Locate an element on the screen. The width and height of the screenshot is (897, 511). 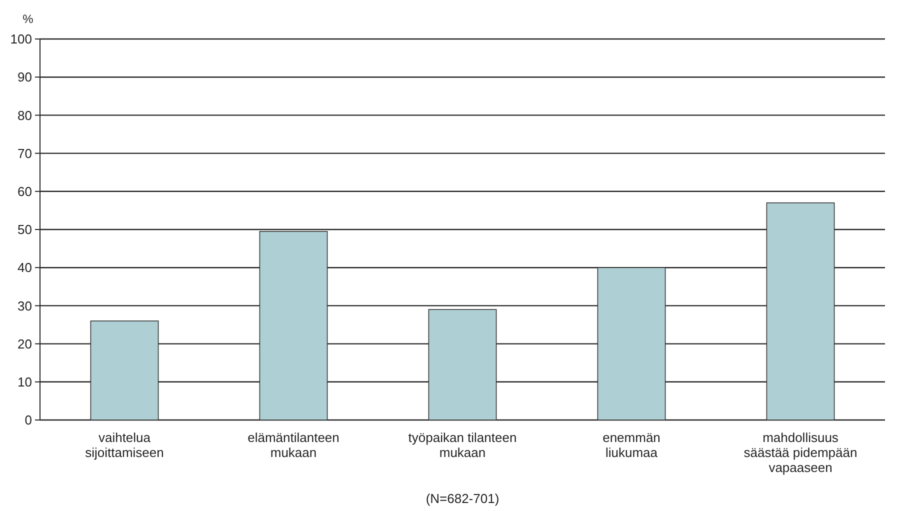
y-tick-label: 60 is located at coordinates (25, 191).